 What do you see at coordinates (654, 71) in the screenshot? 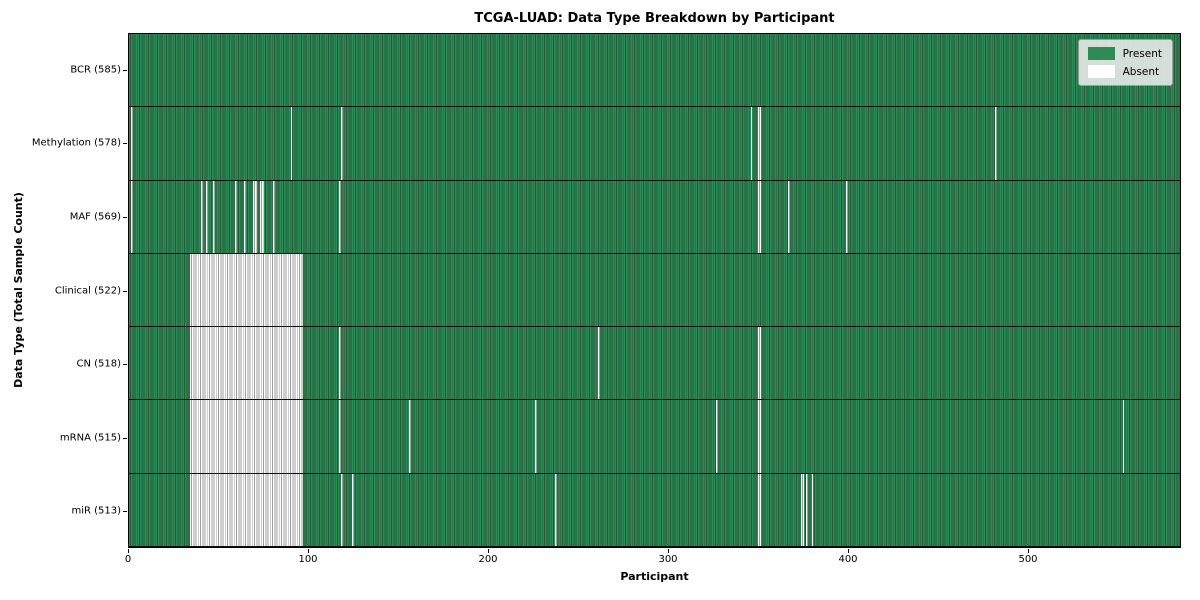
I see `row-bcr` at bounding box center [654, 71].